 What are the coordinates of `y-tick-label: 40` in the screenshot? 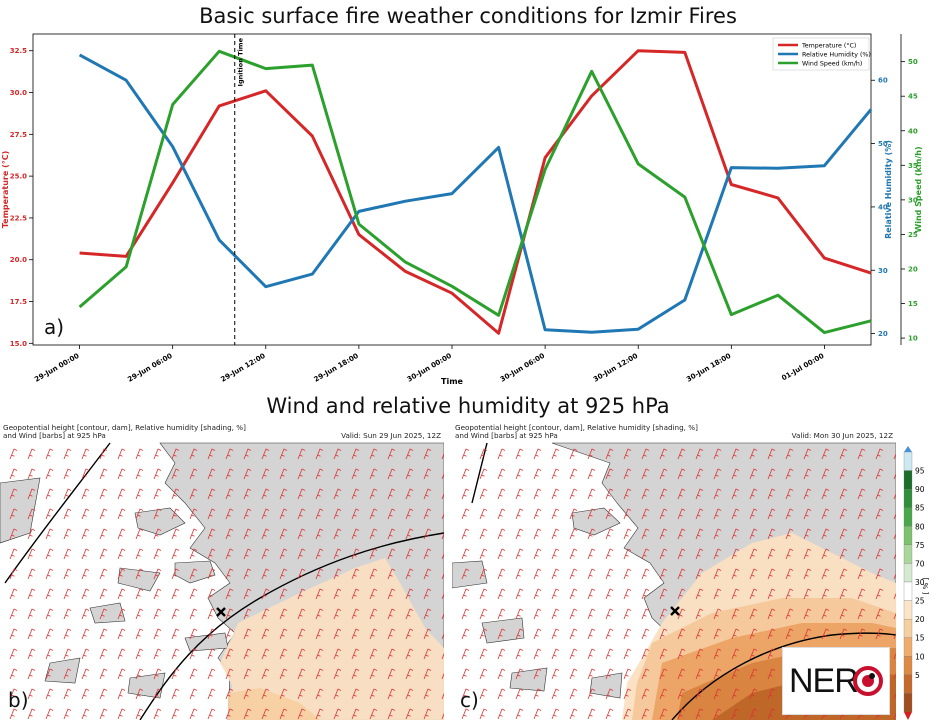 It's located at (883, 207).